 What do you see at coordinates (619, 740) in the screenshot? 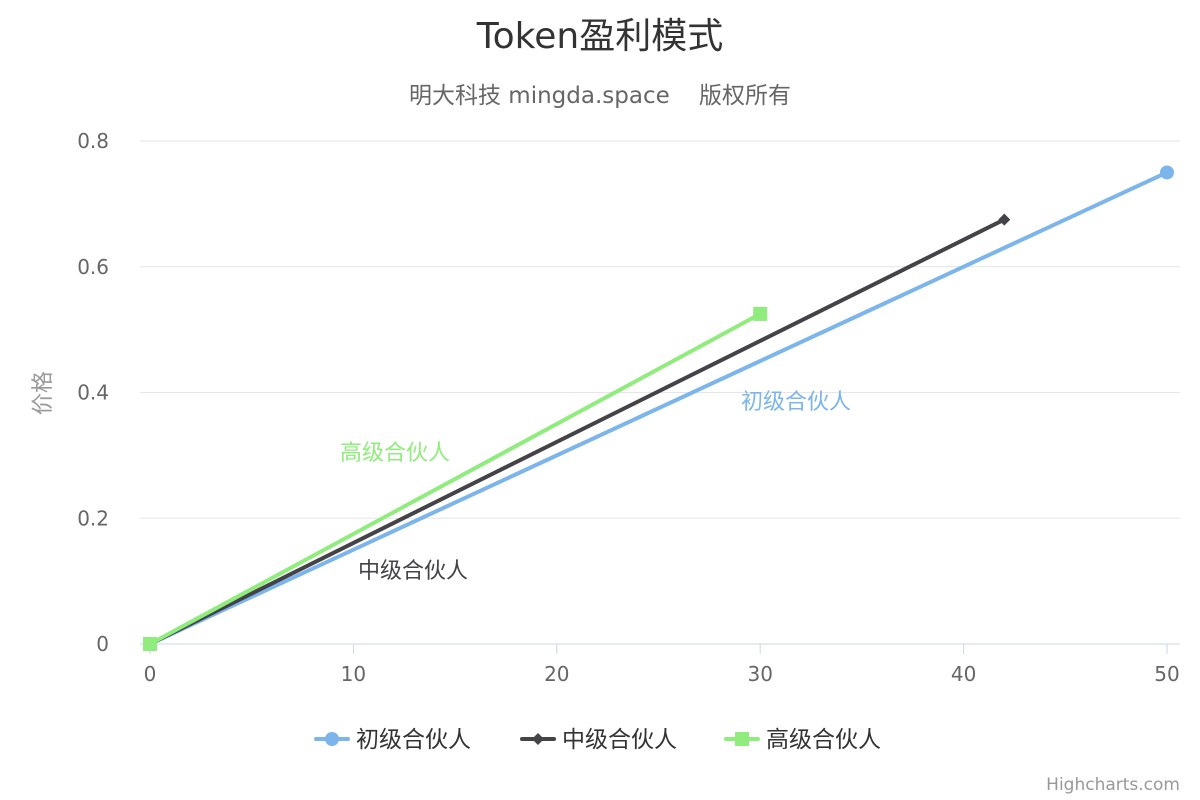
I see `legend-label: 中级合伙人` at bounding box center [619, 740].